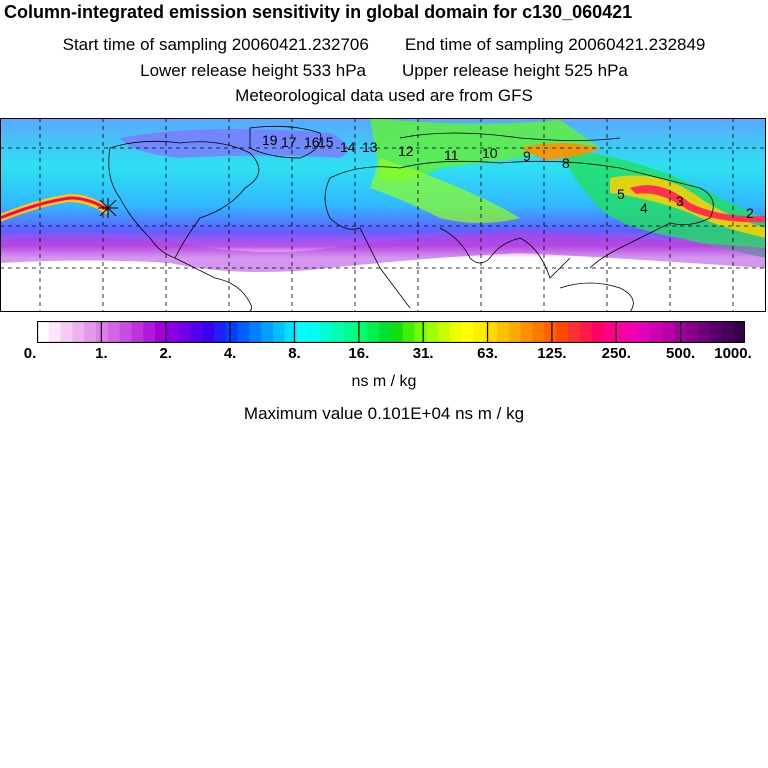 The width and height of the screenshot is (768, 768). What do you see at coordinates (359, 353) in the screenshot?
I see `colorbar-tick-label: 16.` at bounding box center [359, 353].